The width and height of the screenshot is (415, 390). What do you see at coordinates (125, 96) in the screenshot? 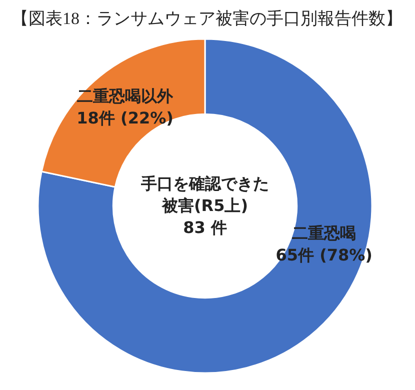
I see `slice-label: 二重恐喝以外` at bounding box center [125, 96].